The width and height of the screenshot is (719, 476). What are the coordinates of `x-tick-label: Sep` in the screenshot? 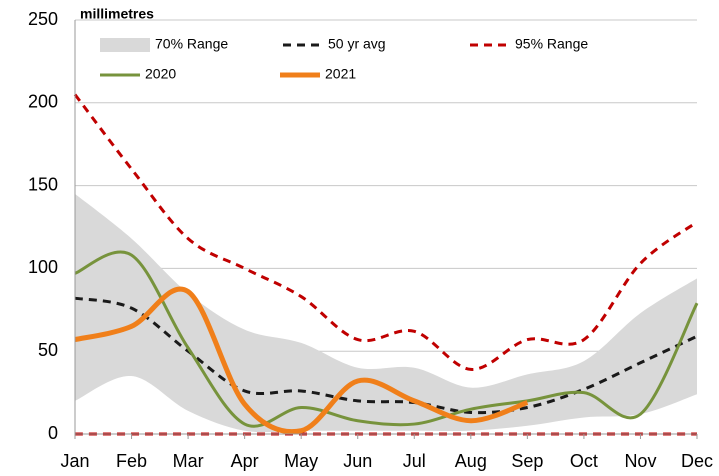 It's located at (527, 461).